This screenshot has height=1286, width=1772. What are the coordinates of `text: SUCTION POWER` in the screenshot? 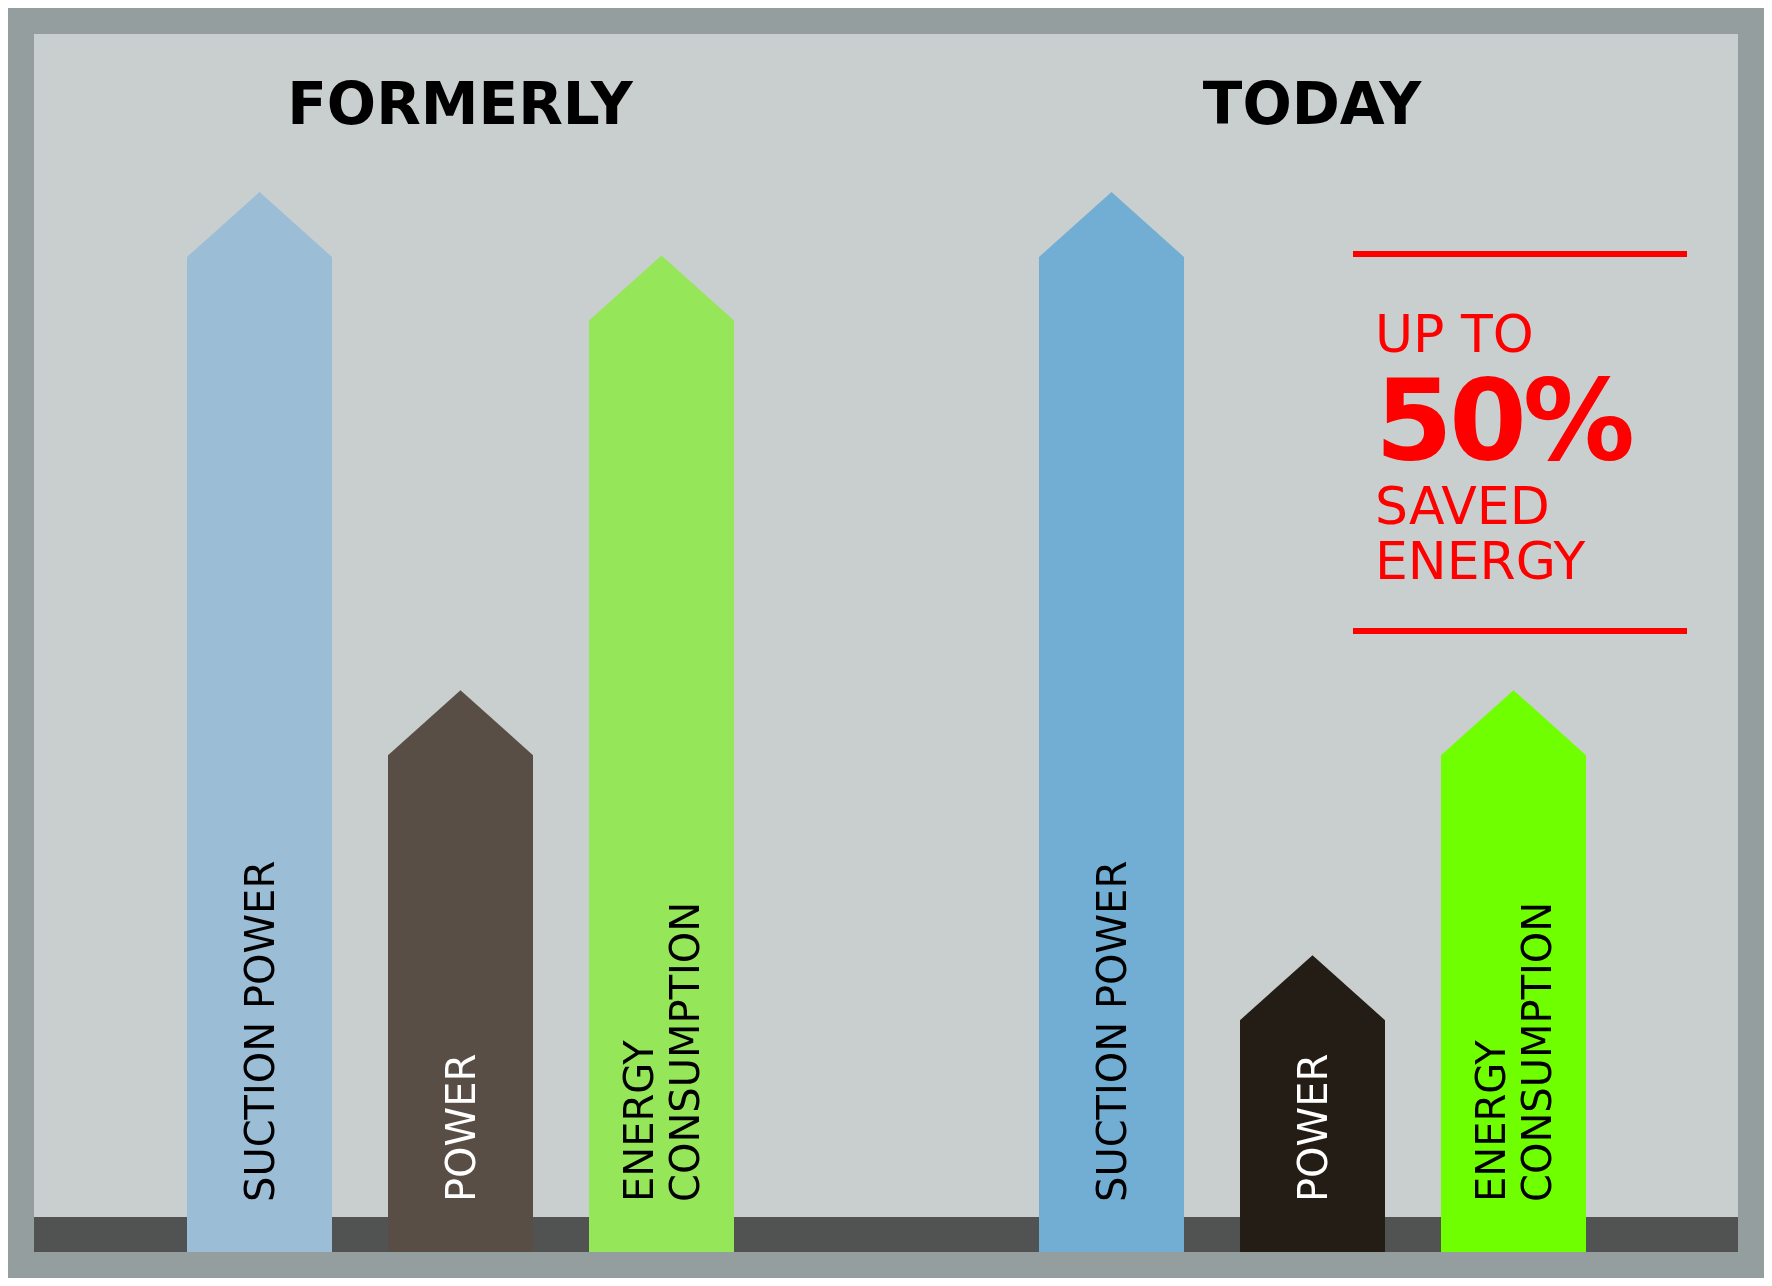 It's located at (1111, 1031).